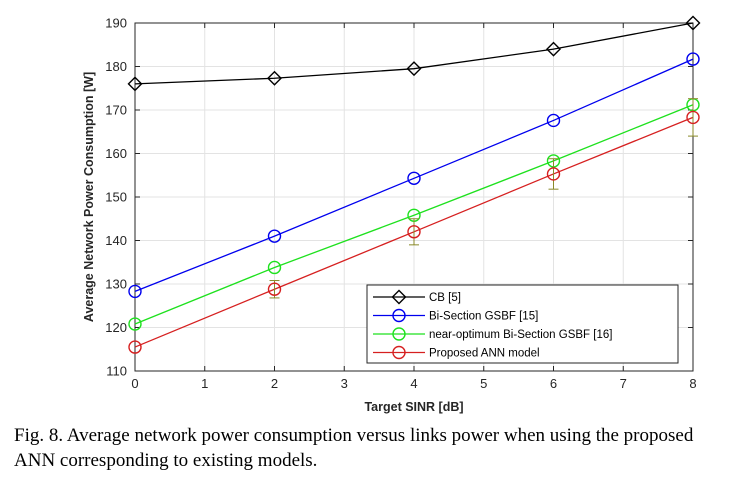 Image resolution: width=736 pixels, height=480 pixels. I want to click on x-tick-label: 3, so click(344, 383).